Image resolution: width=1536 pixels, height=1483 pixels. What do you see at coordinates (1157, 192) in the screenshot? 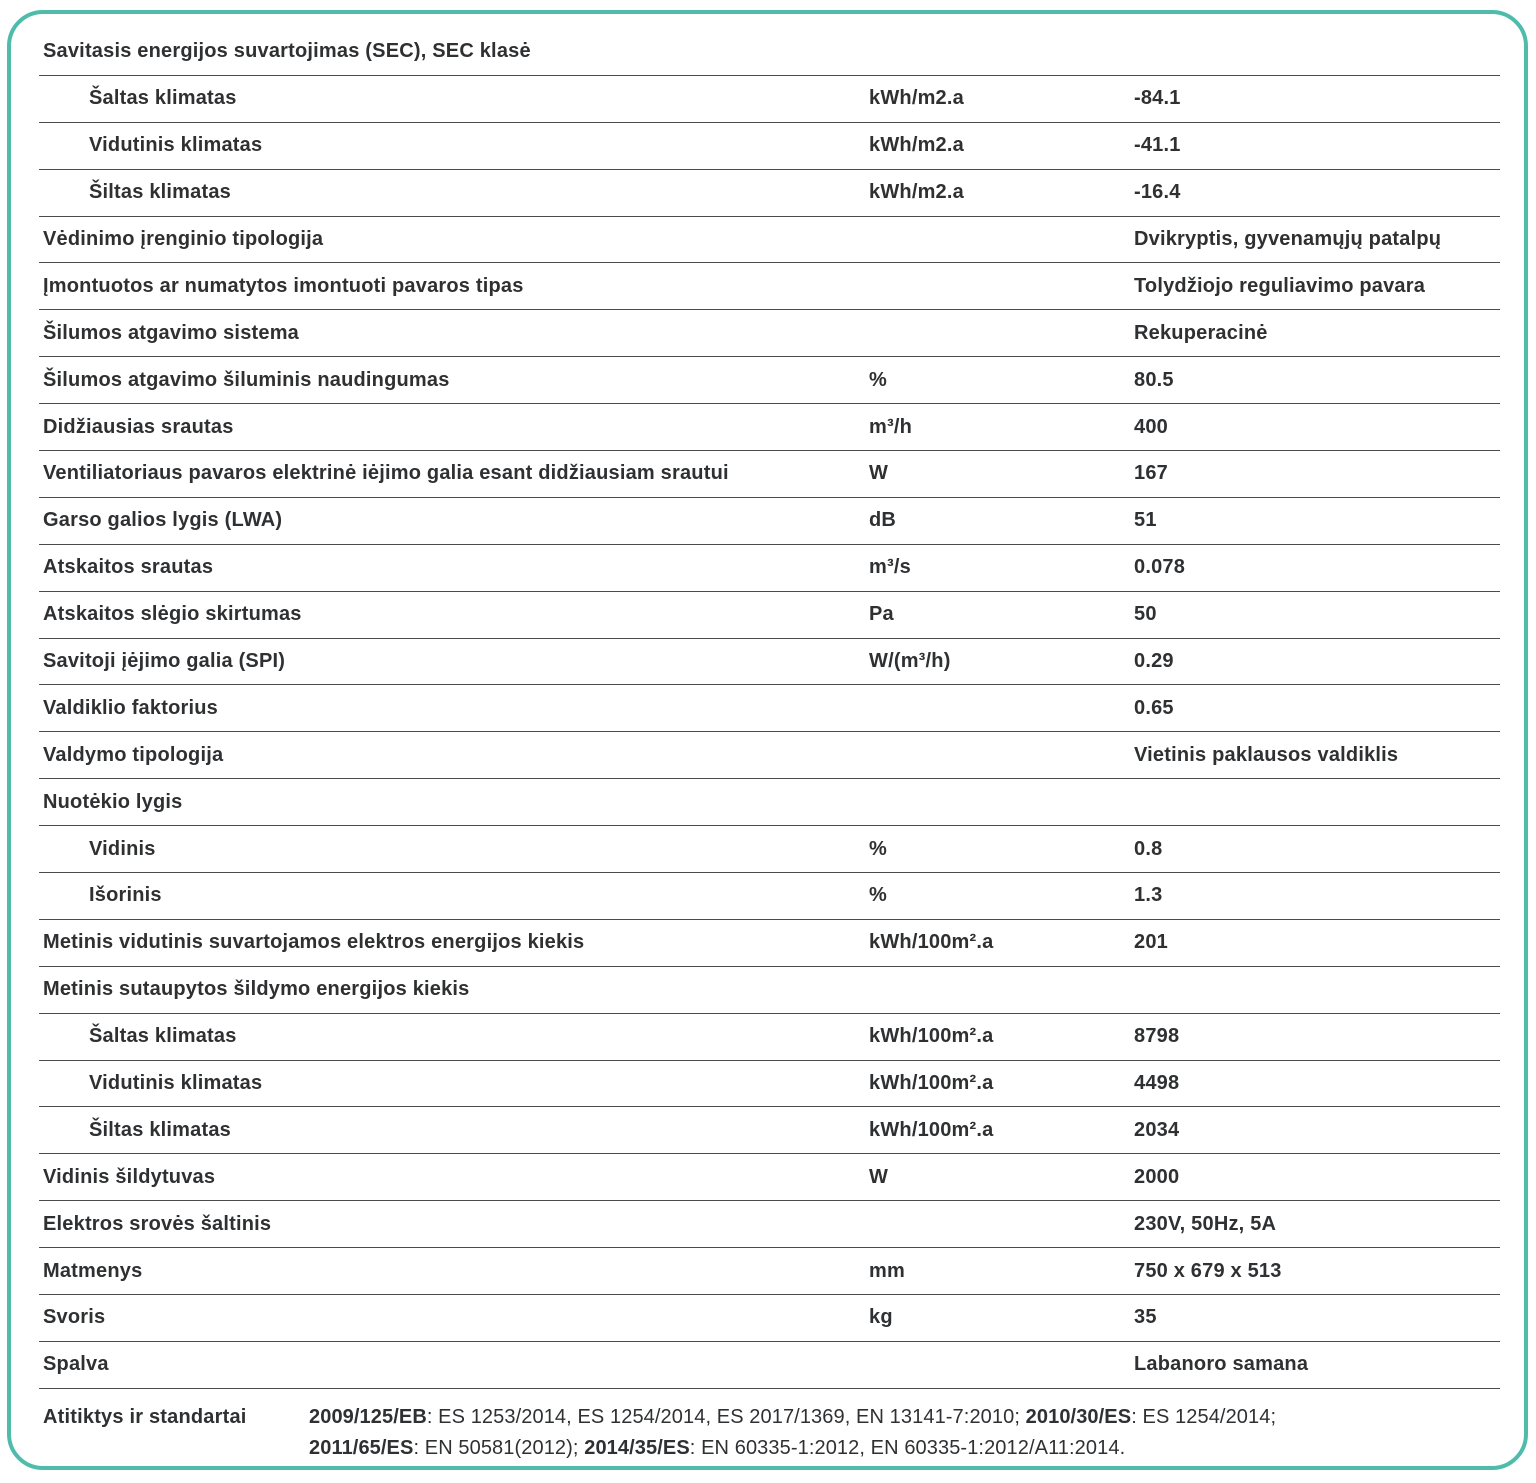
I see `row-value: -16.4` at bounding box center [1157, 192].